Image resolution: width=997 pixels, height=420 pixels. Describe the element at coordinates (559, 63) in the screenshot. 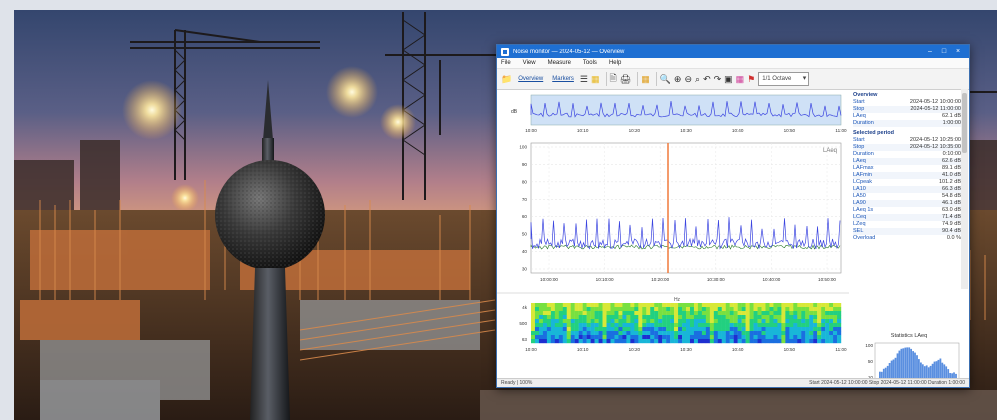

I see `menu-measure: Measure` at that location.